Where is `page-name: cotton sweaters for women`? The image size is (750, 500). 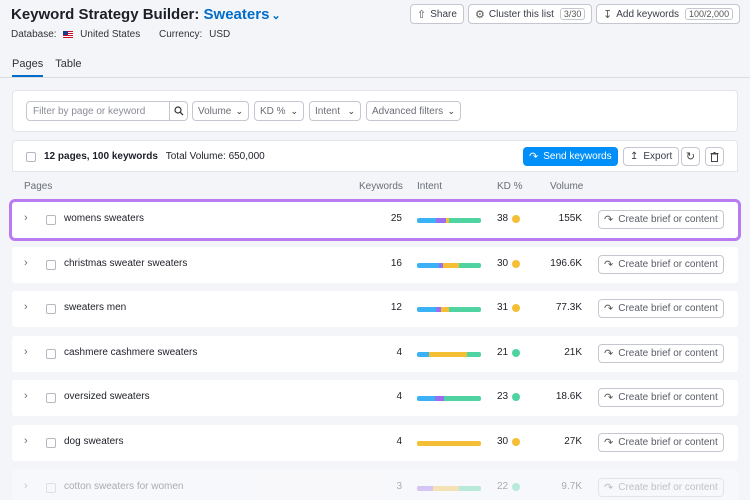 page-name: cotton sweaters for women is located at coordinates (124, 486).